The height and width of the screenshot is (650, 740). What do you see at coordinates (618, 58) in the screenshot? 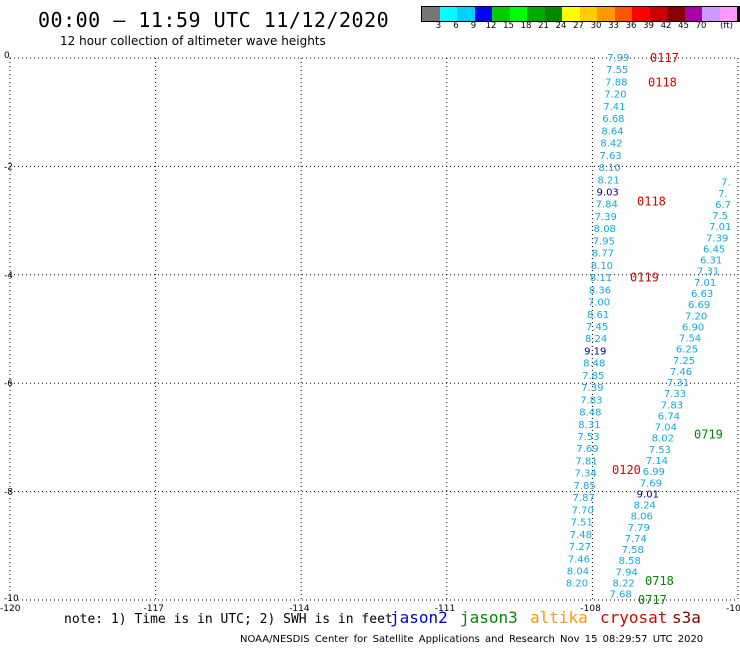
I see `swh-value: 7.99` at bounding box center [618, 58].